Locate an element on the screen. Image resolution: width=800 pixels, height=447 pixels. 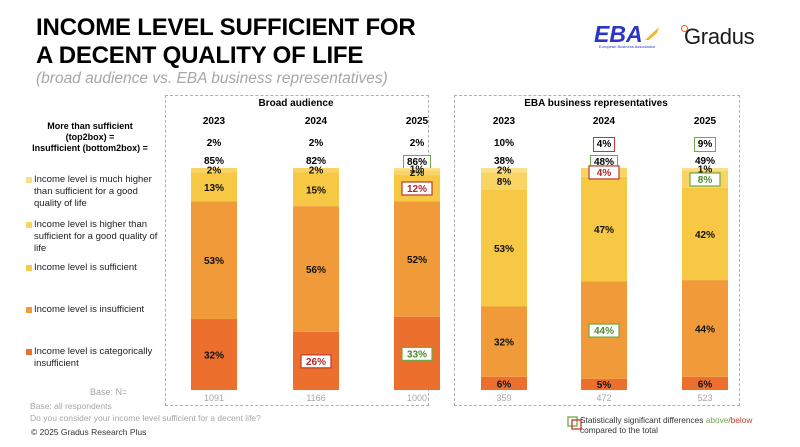
bottom2box-value: 82% is located at coordinates (316, 161).